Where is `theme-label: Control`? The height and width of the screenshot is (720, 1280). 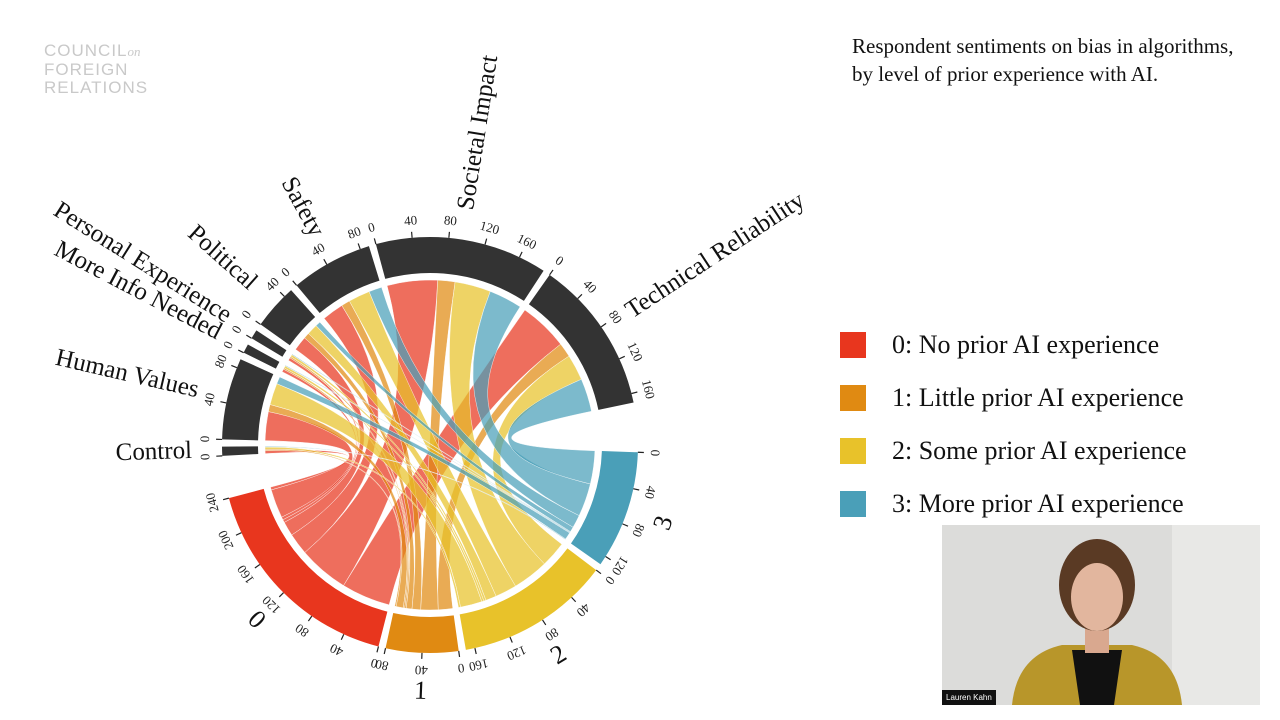
theme-label: Control is located at coordinates (153, 451).